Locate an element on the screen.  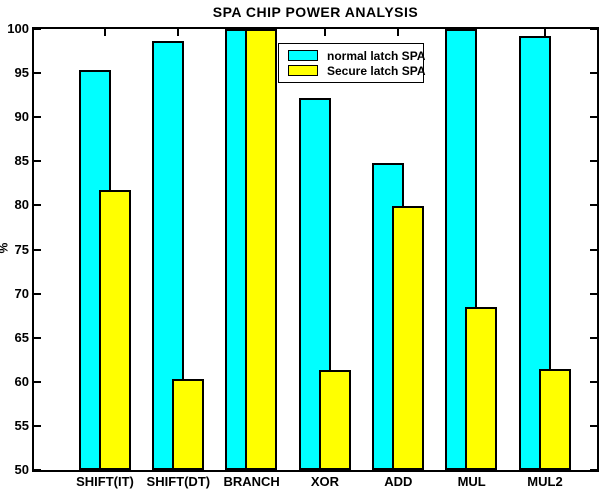
legend-swatch-normal-latch-spa is located at coordinates (303, 55).